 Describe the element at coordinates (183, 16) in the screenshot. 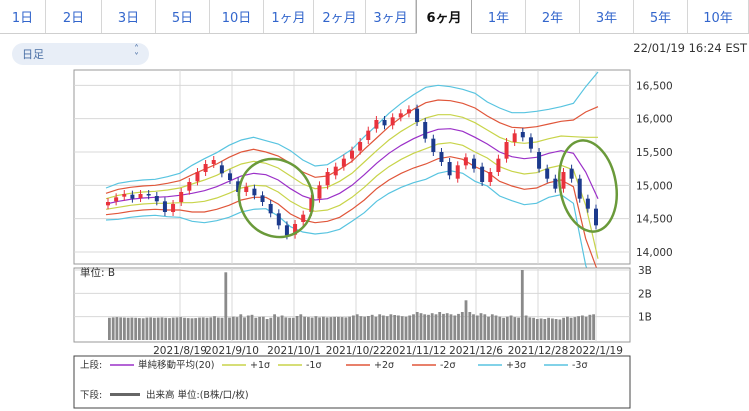

I see `tab-5-day: 5日` at that location.